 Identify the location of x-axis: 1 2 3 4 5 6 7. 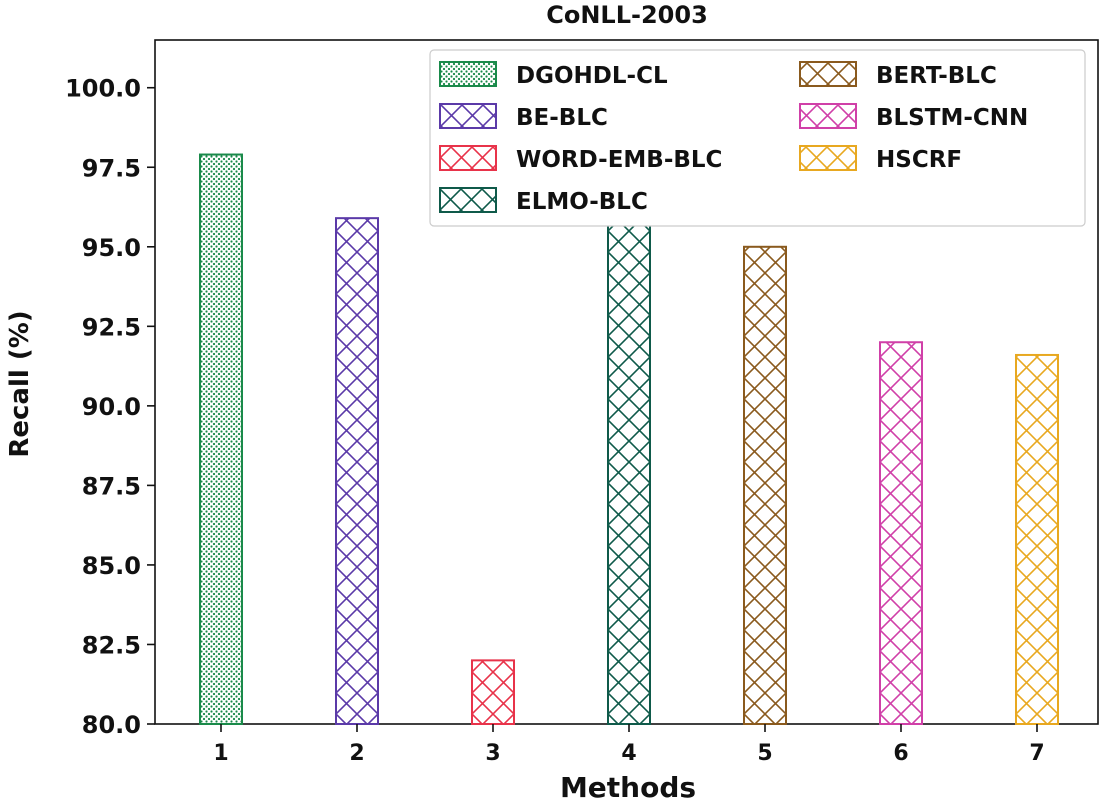
(629, 745).